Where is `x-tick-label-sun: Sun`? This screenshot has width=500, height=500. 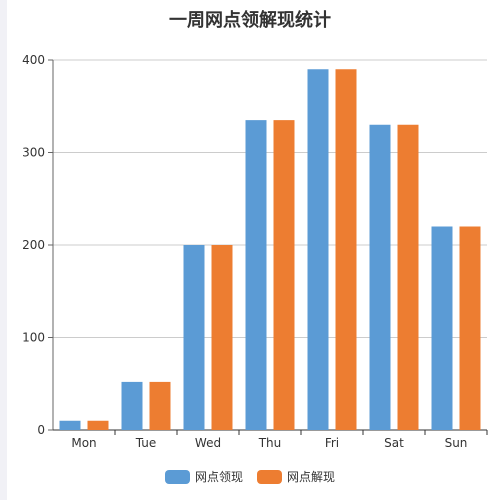
x-tick-label-sun: Sun is located at coordinates (456, 443).